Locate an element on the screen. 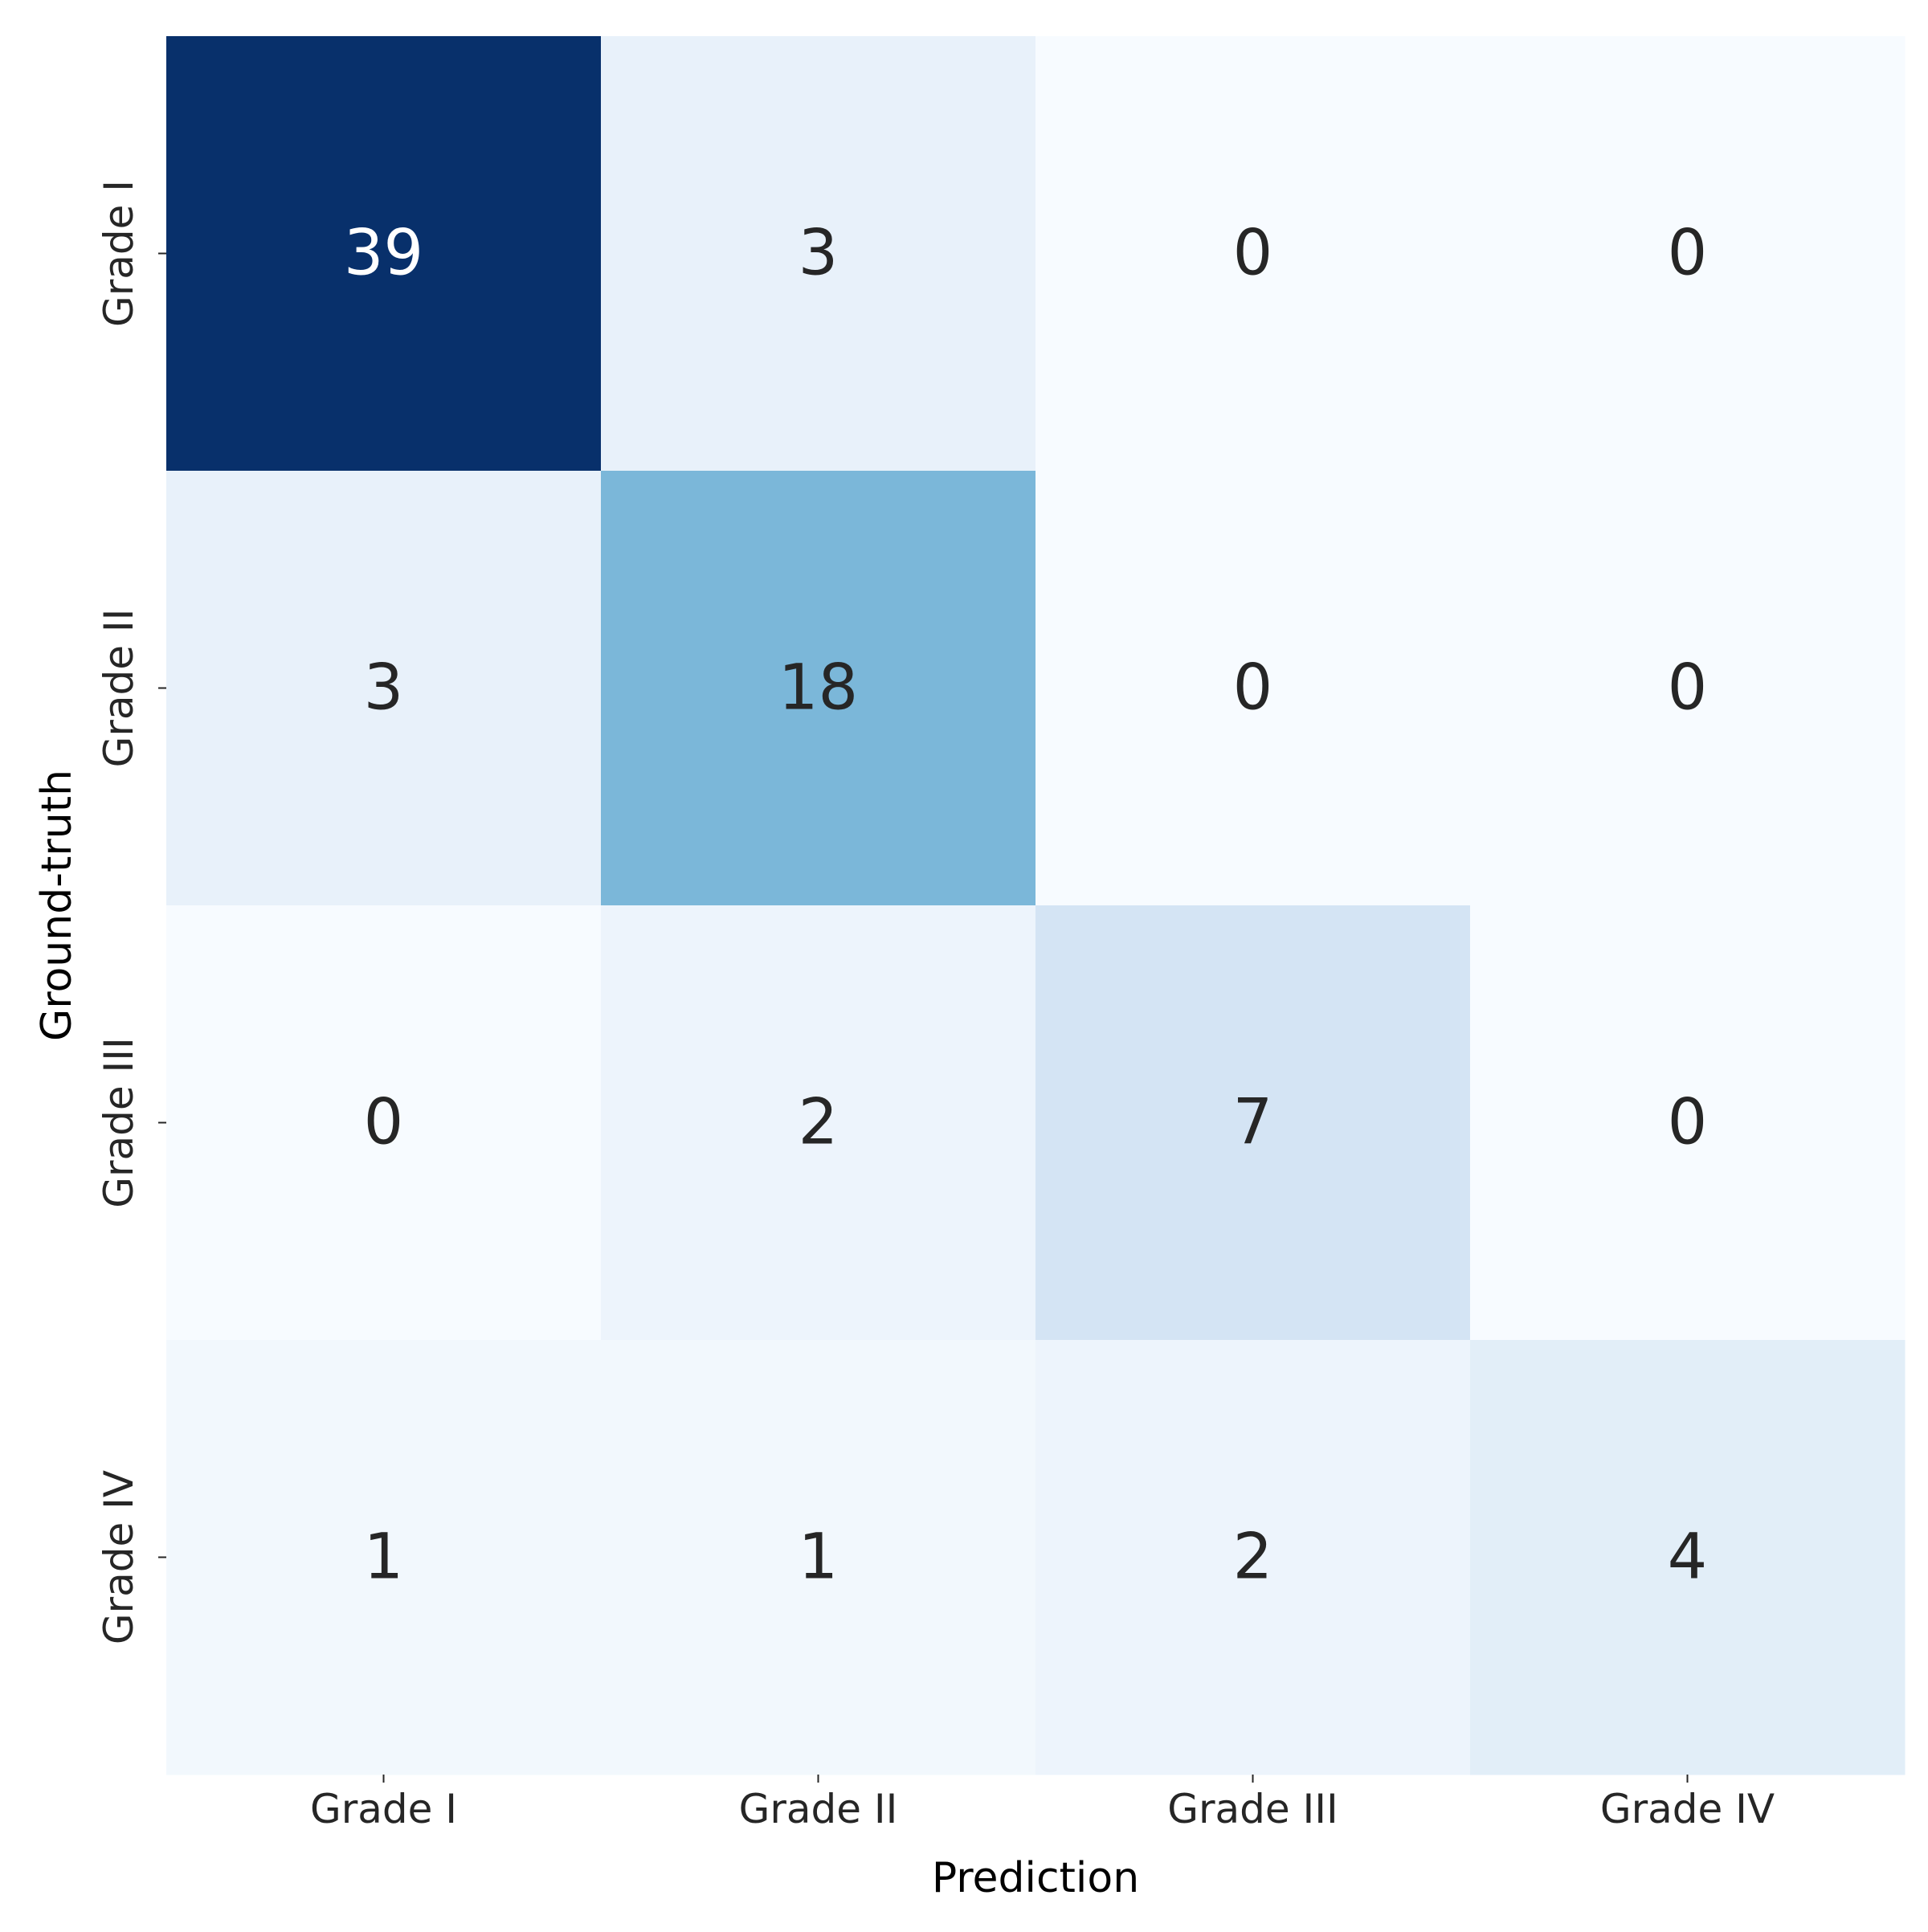  heatmap-cell-r2-c4 is located at coordinates (1688, 688).